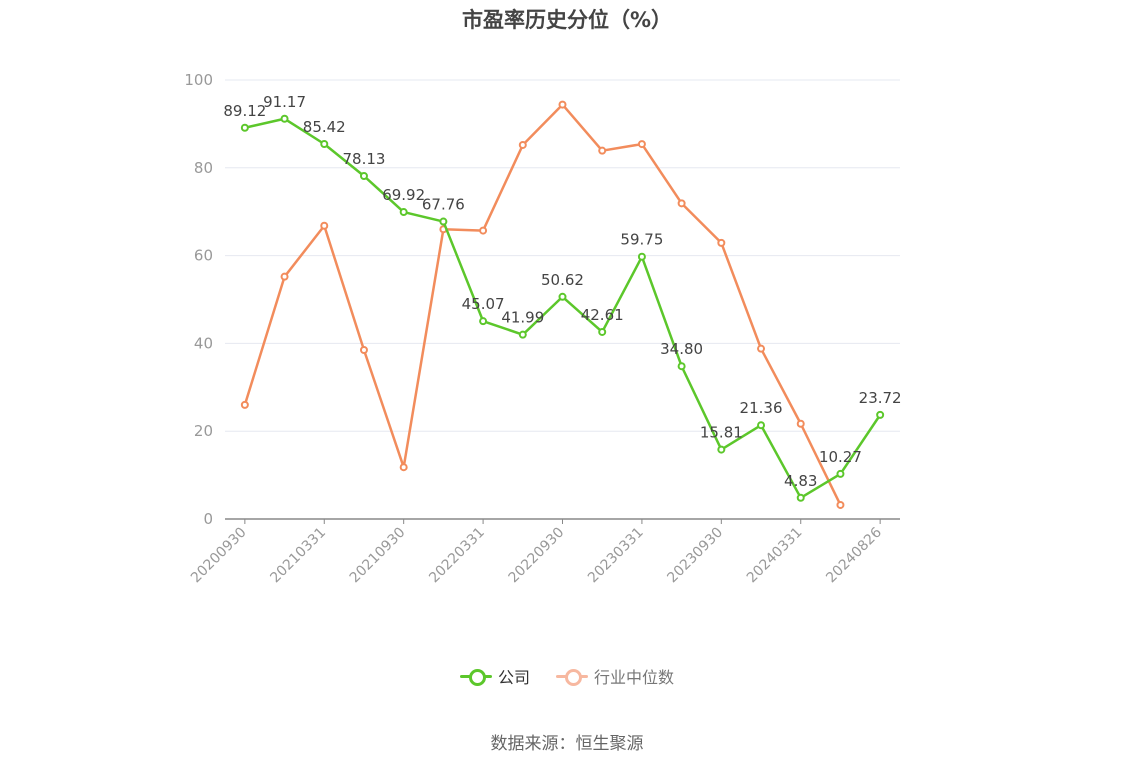  What do you see at coordinates (244, 111) in the screenshot?
I see `data-label-company: 89.12` at bounding box center [244, 111].